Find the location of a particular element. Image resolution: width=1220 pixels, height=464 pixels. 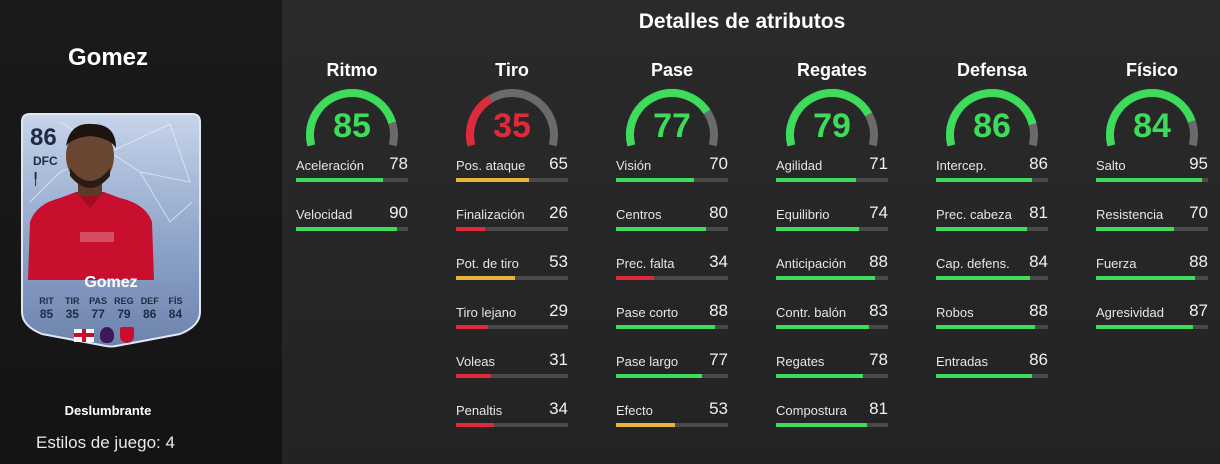

attribute-label: Agilidad is located at coordinates (799, 165).